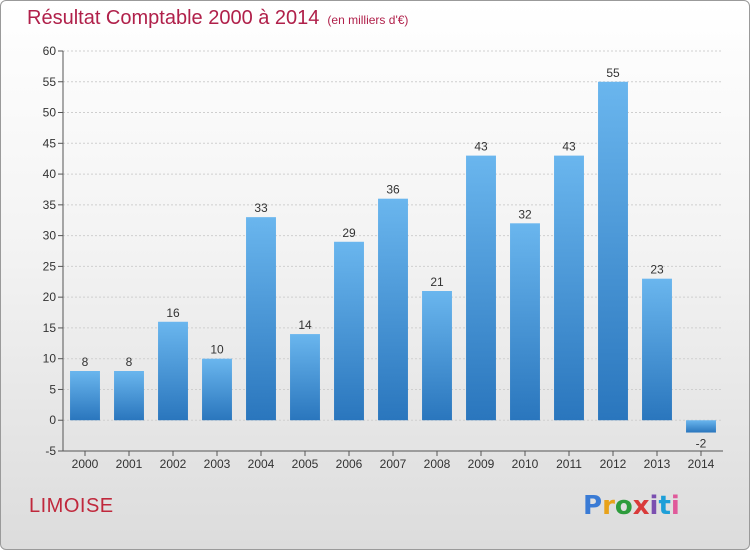  What do you see at coordinates (85, 464) in the screenshot?
I see `x-tick-label: 2000` at bounding box center [85, 464].